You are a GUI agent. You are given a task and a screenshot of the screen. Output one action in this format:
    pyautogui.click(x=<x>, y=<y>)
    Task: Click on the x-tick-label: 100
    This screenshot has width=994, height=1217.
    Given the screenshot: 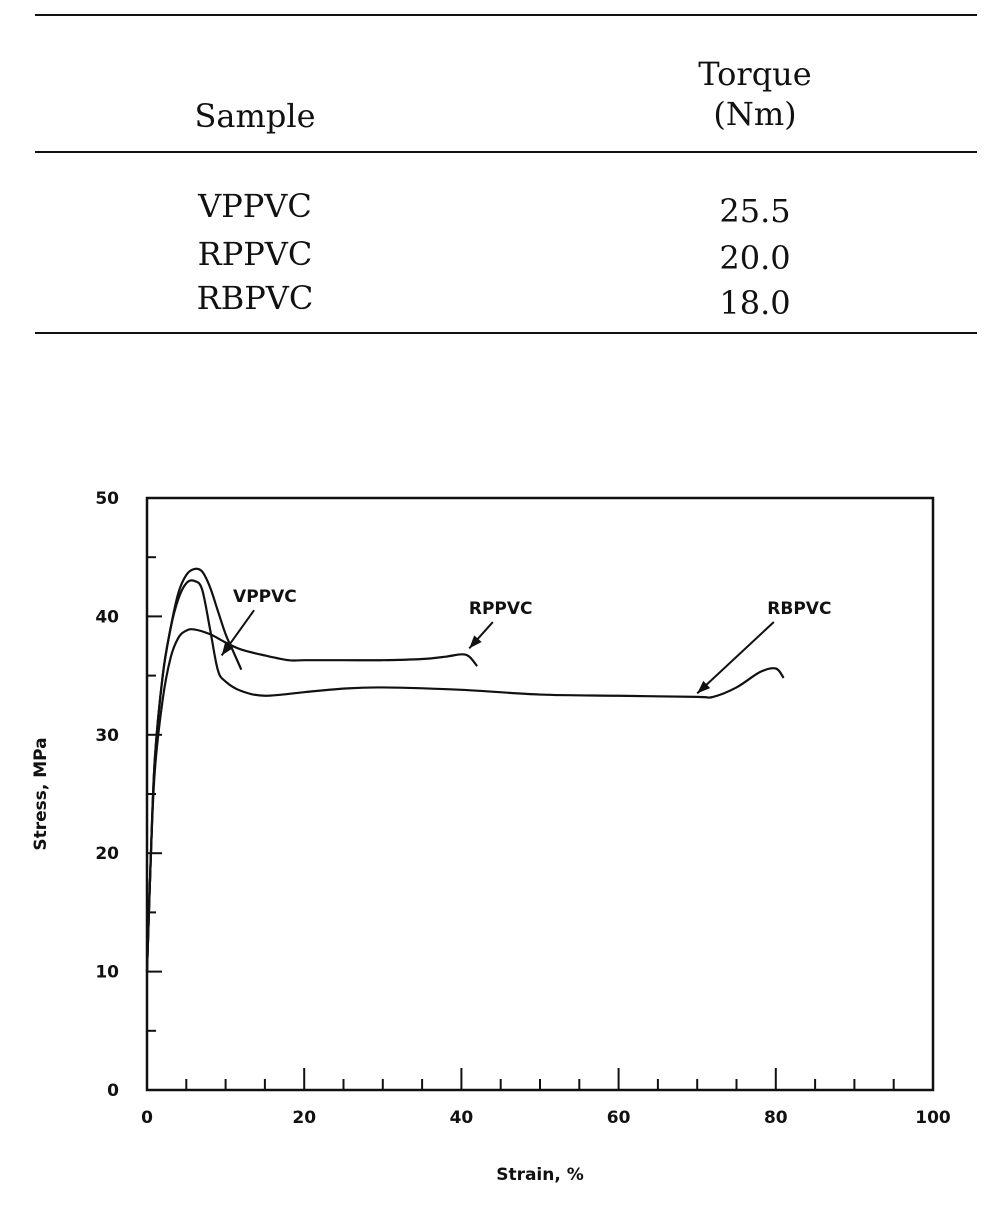 What is the action you would take?
    pyautogui.click(x=933, y=1118)
    